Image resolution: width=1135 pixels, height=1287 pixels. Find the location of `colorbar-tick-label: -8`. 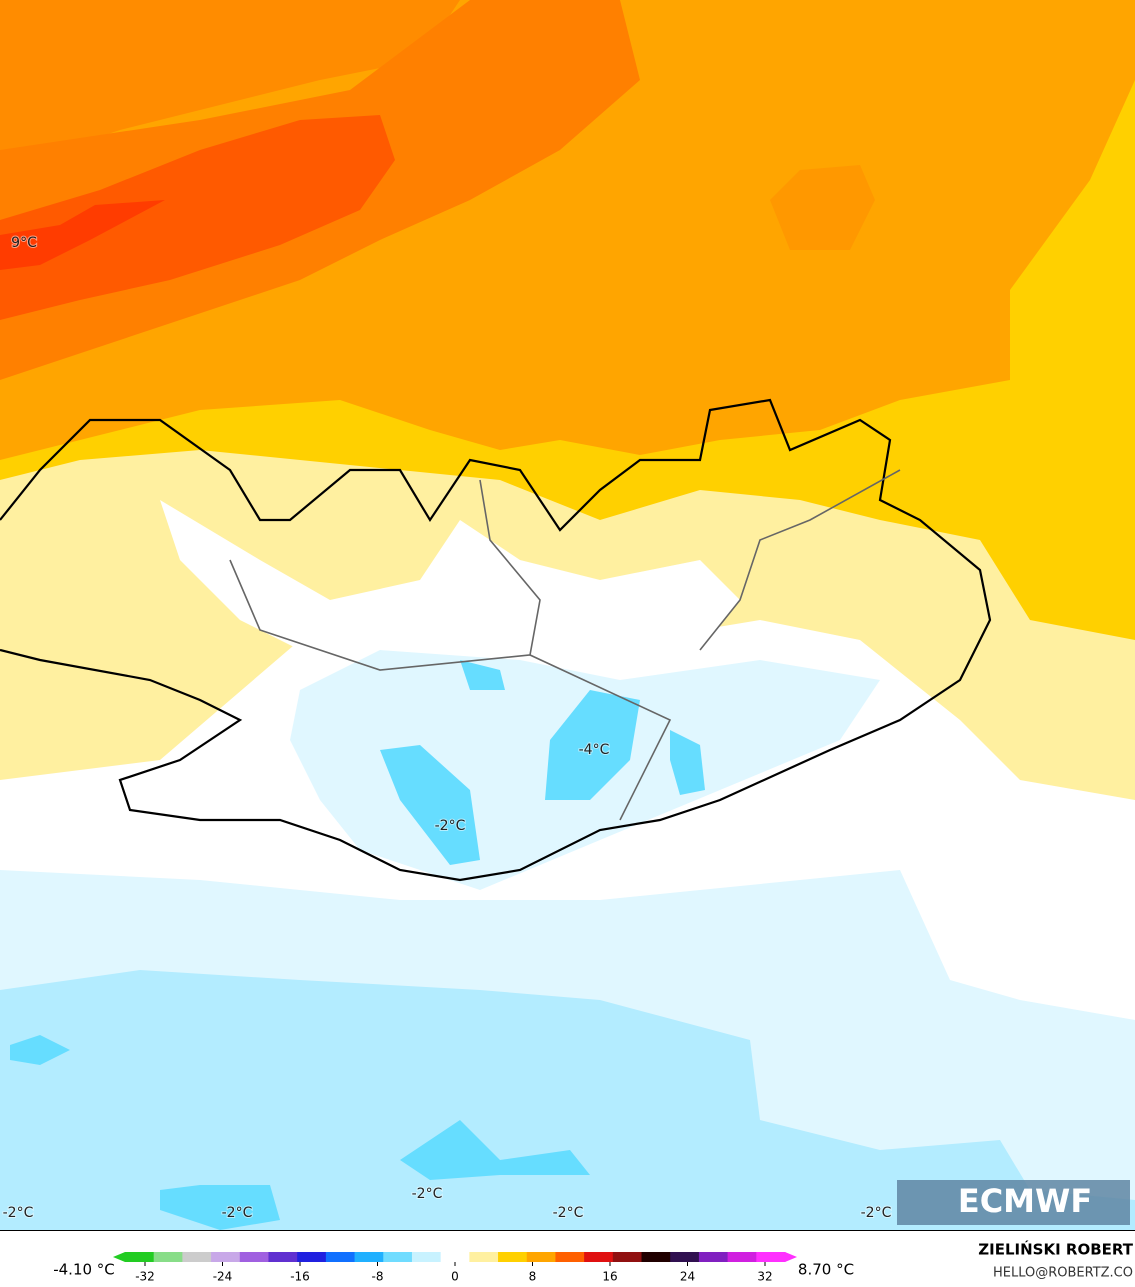

colorbar-tick-label: -8 is located at coordinates (378, 1277).